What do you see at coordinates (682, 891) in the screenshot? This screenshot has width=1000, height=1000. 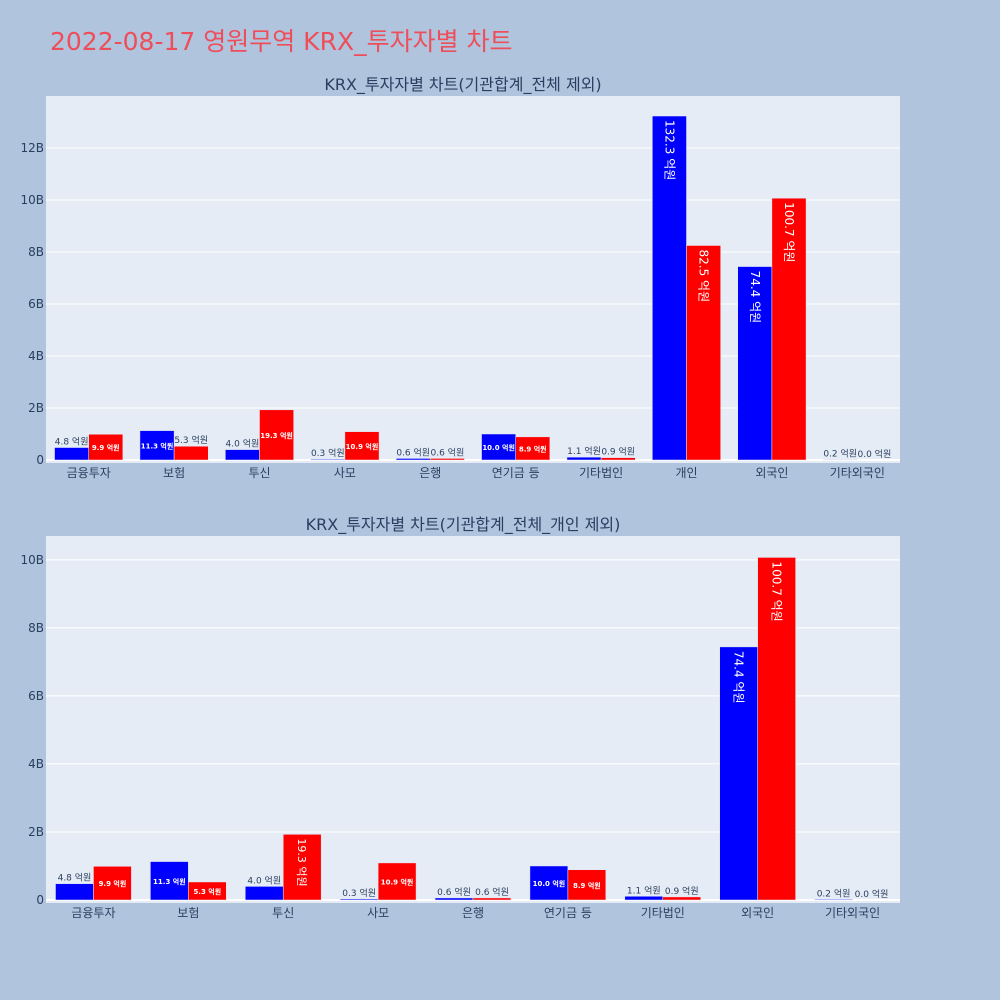 I see `data-label: 0.9 억원` at bounding box center [682, 891].